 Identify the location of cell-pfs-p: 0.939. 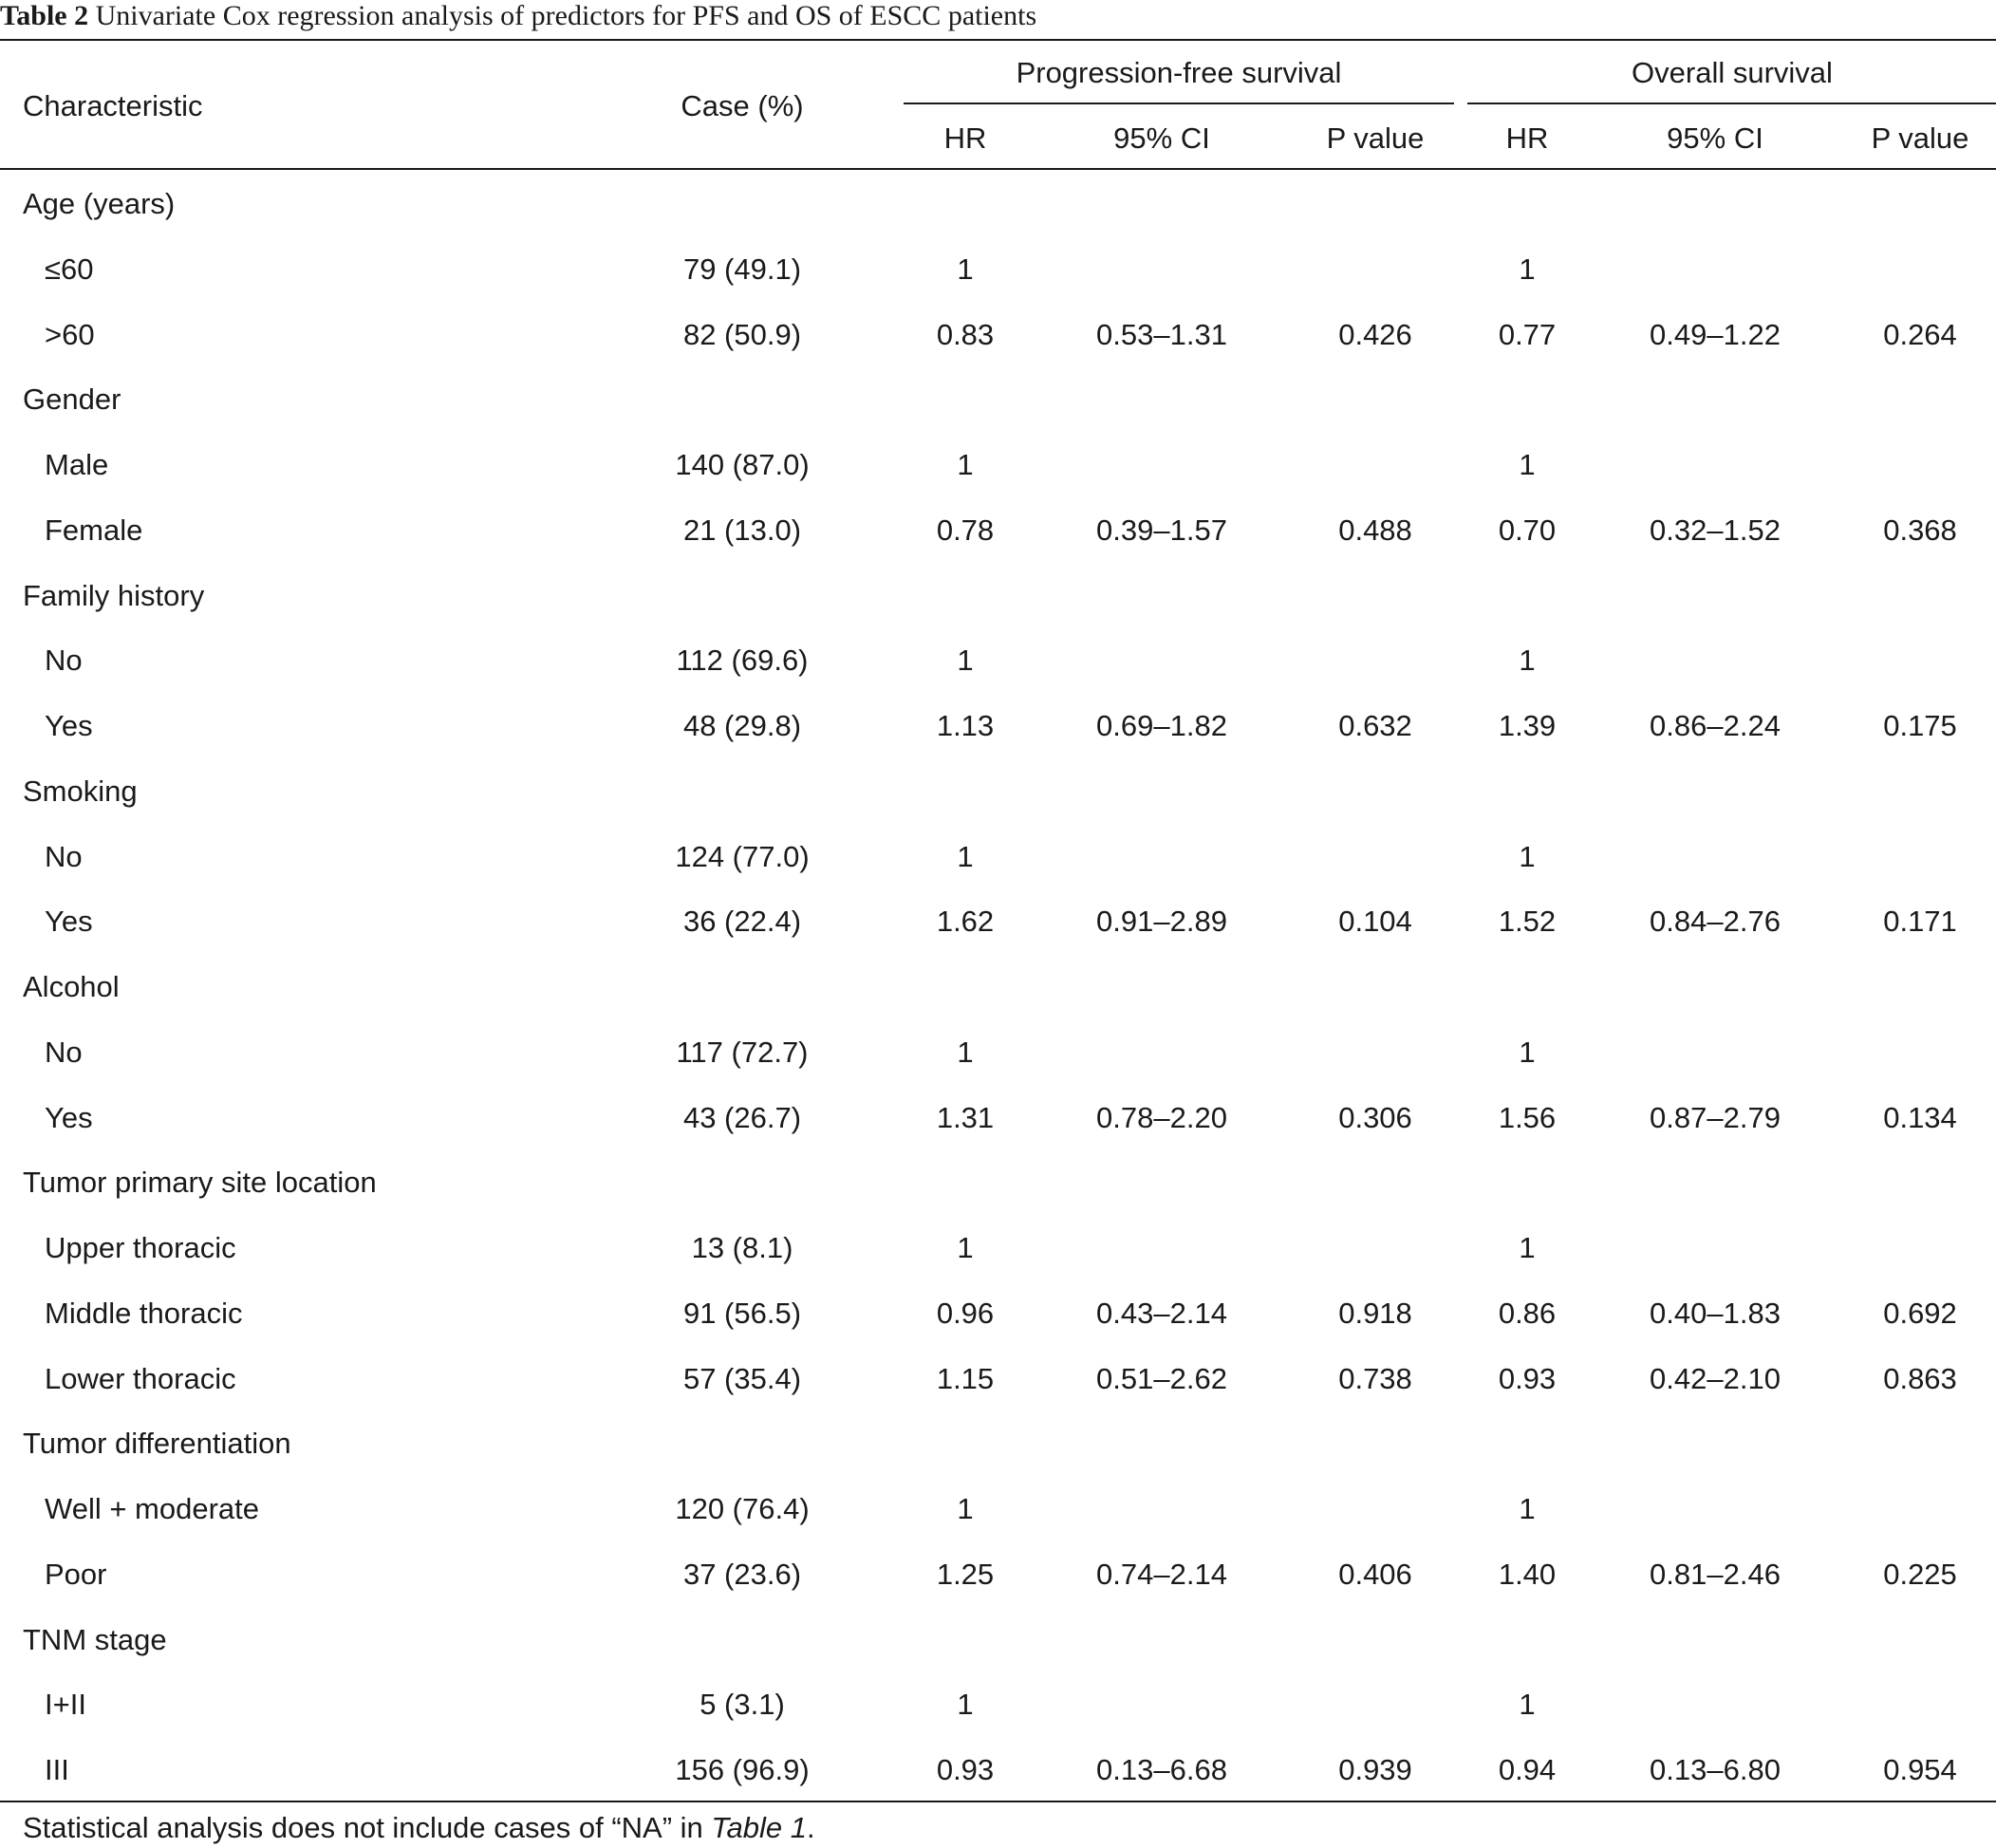
(1375, 1769).